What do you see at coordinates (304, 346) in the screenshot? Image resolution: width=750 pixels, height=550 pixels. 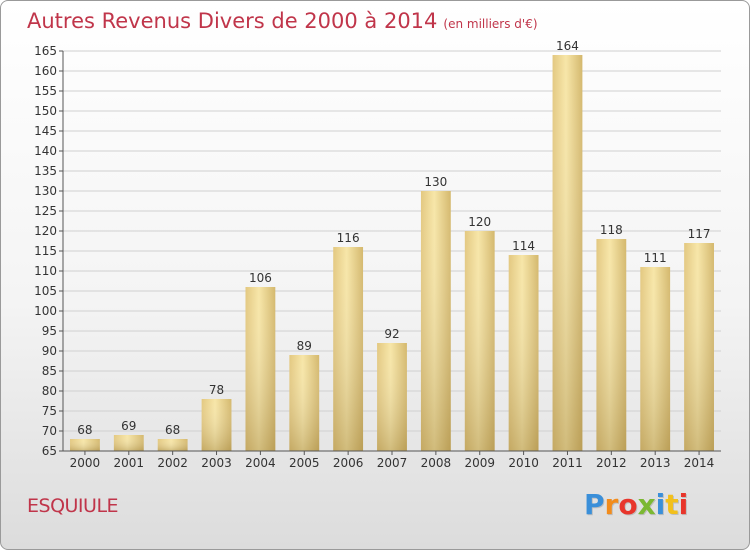 I see `data-label: 89` at bounding box center [304, 346].